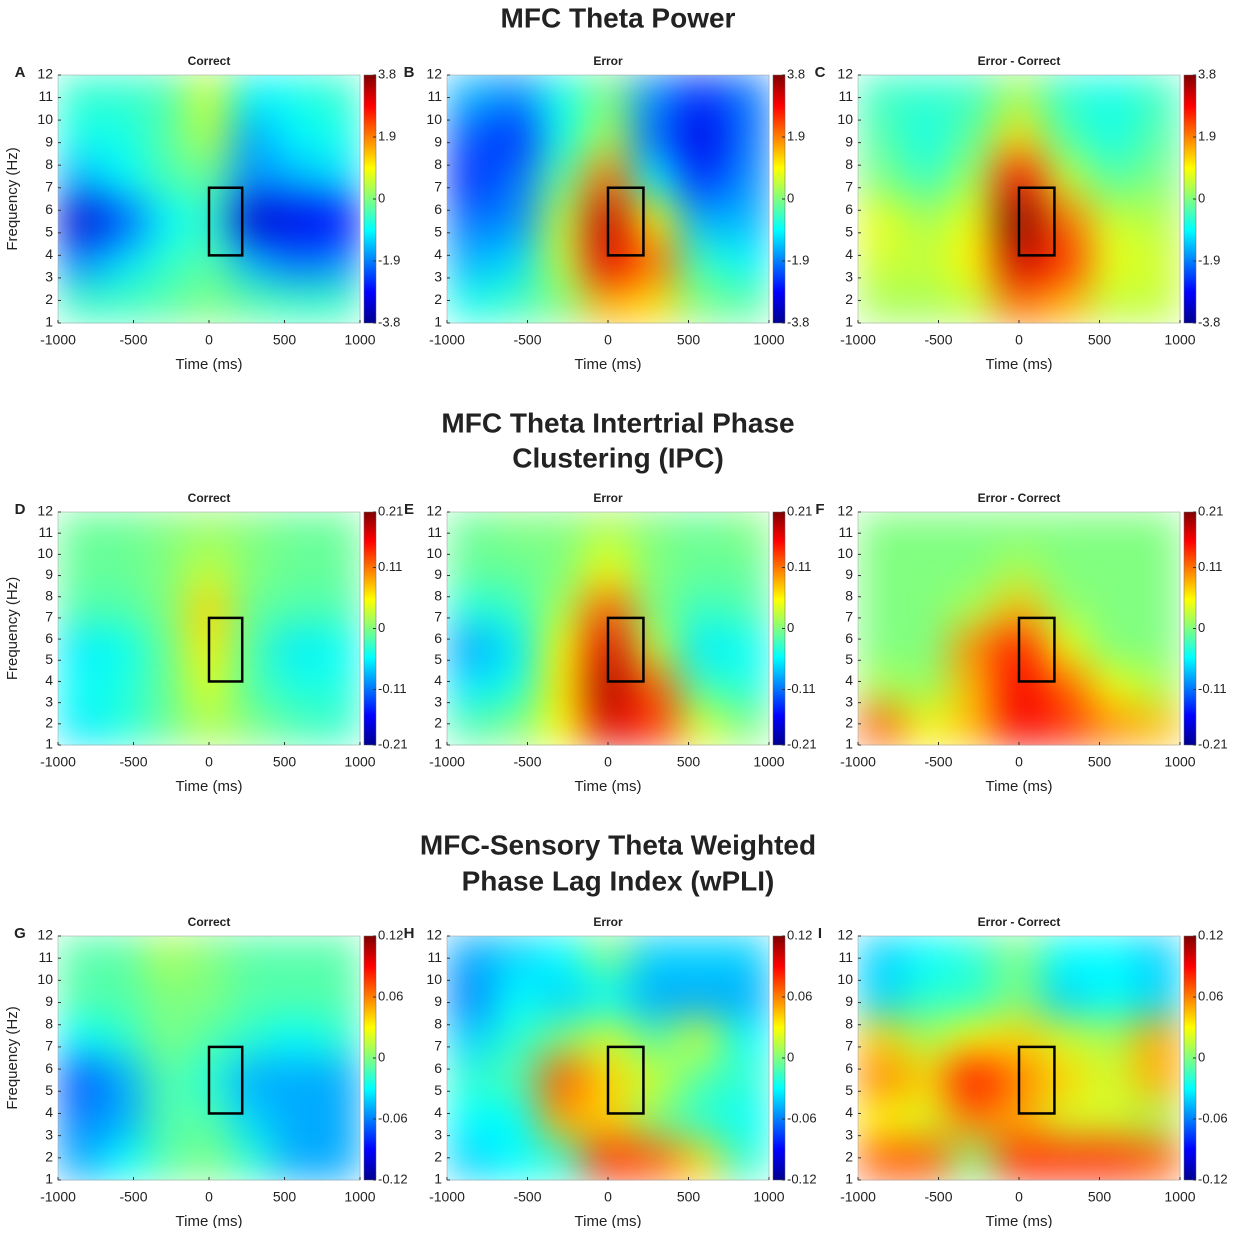 The height and width of the screenshot is (1233, 1237). I want to click on colorbar-tick-label: -0.06, so click(393, 1117).